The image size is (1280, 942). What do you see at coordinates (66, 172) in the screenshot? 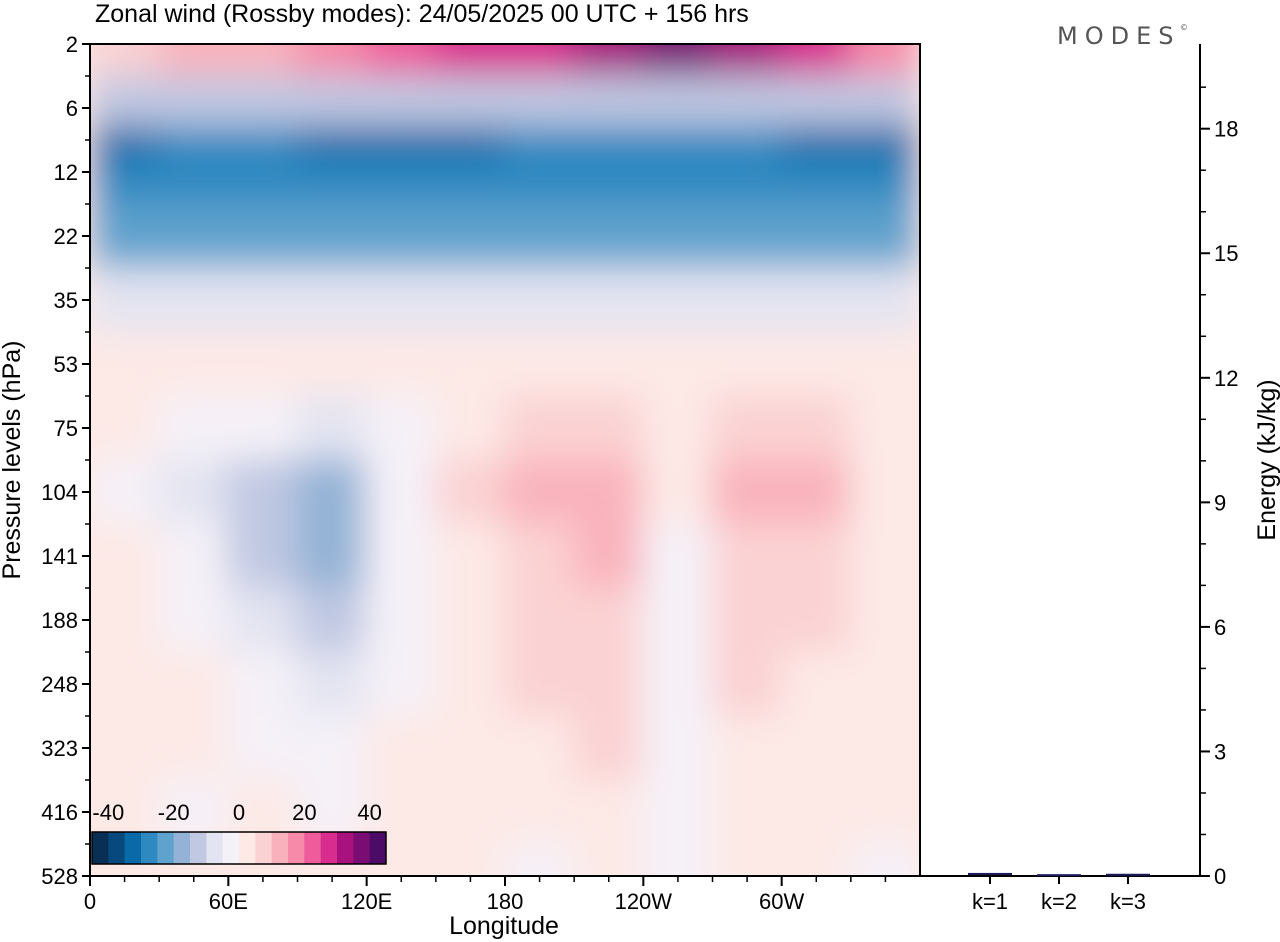
I see `y-tick-label: 12` at bounding box center [66, 172].